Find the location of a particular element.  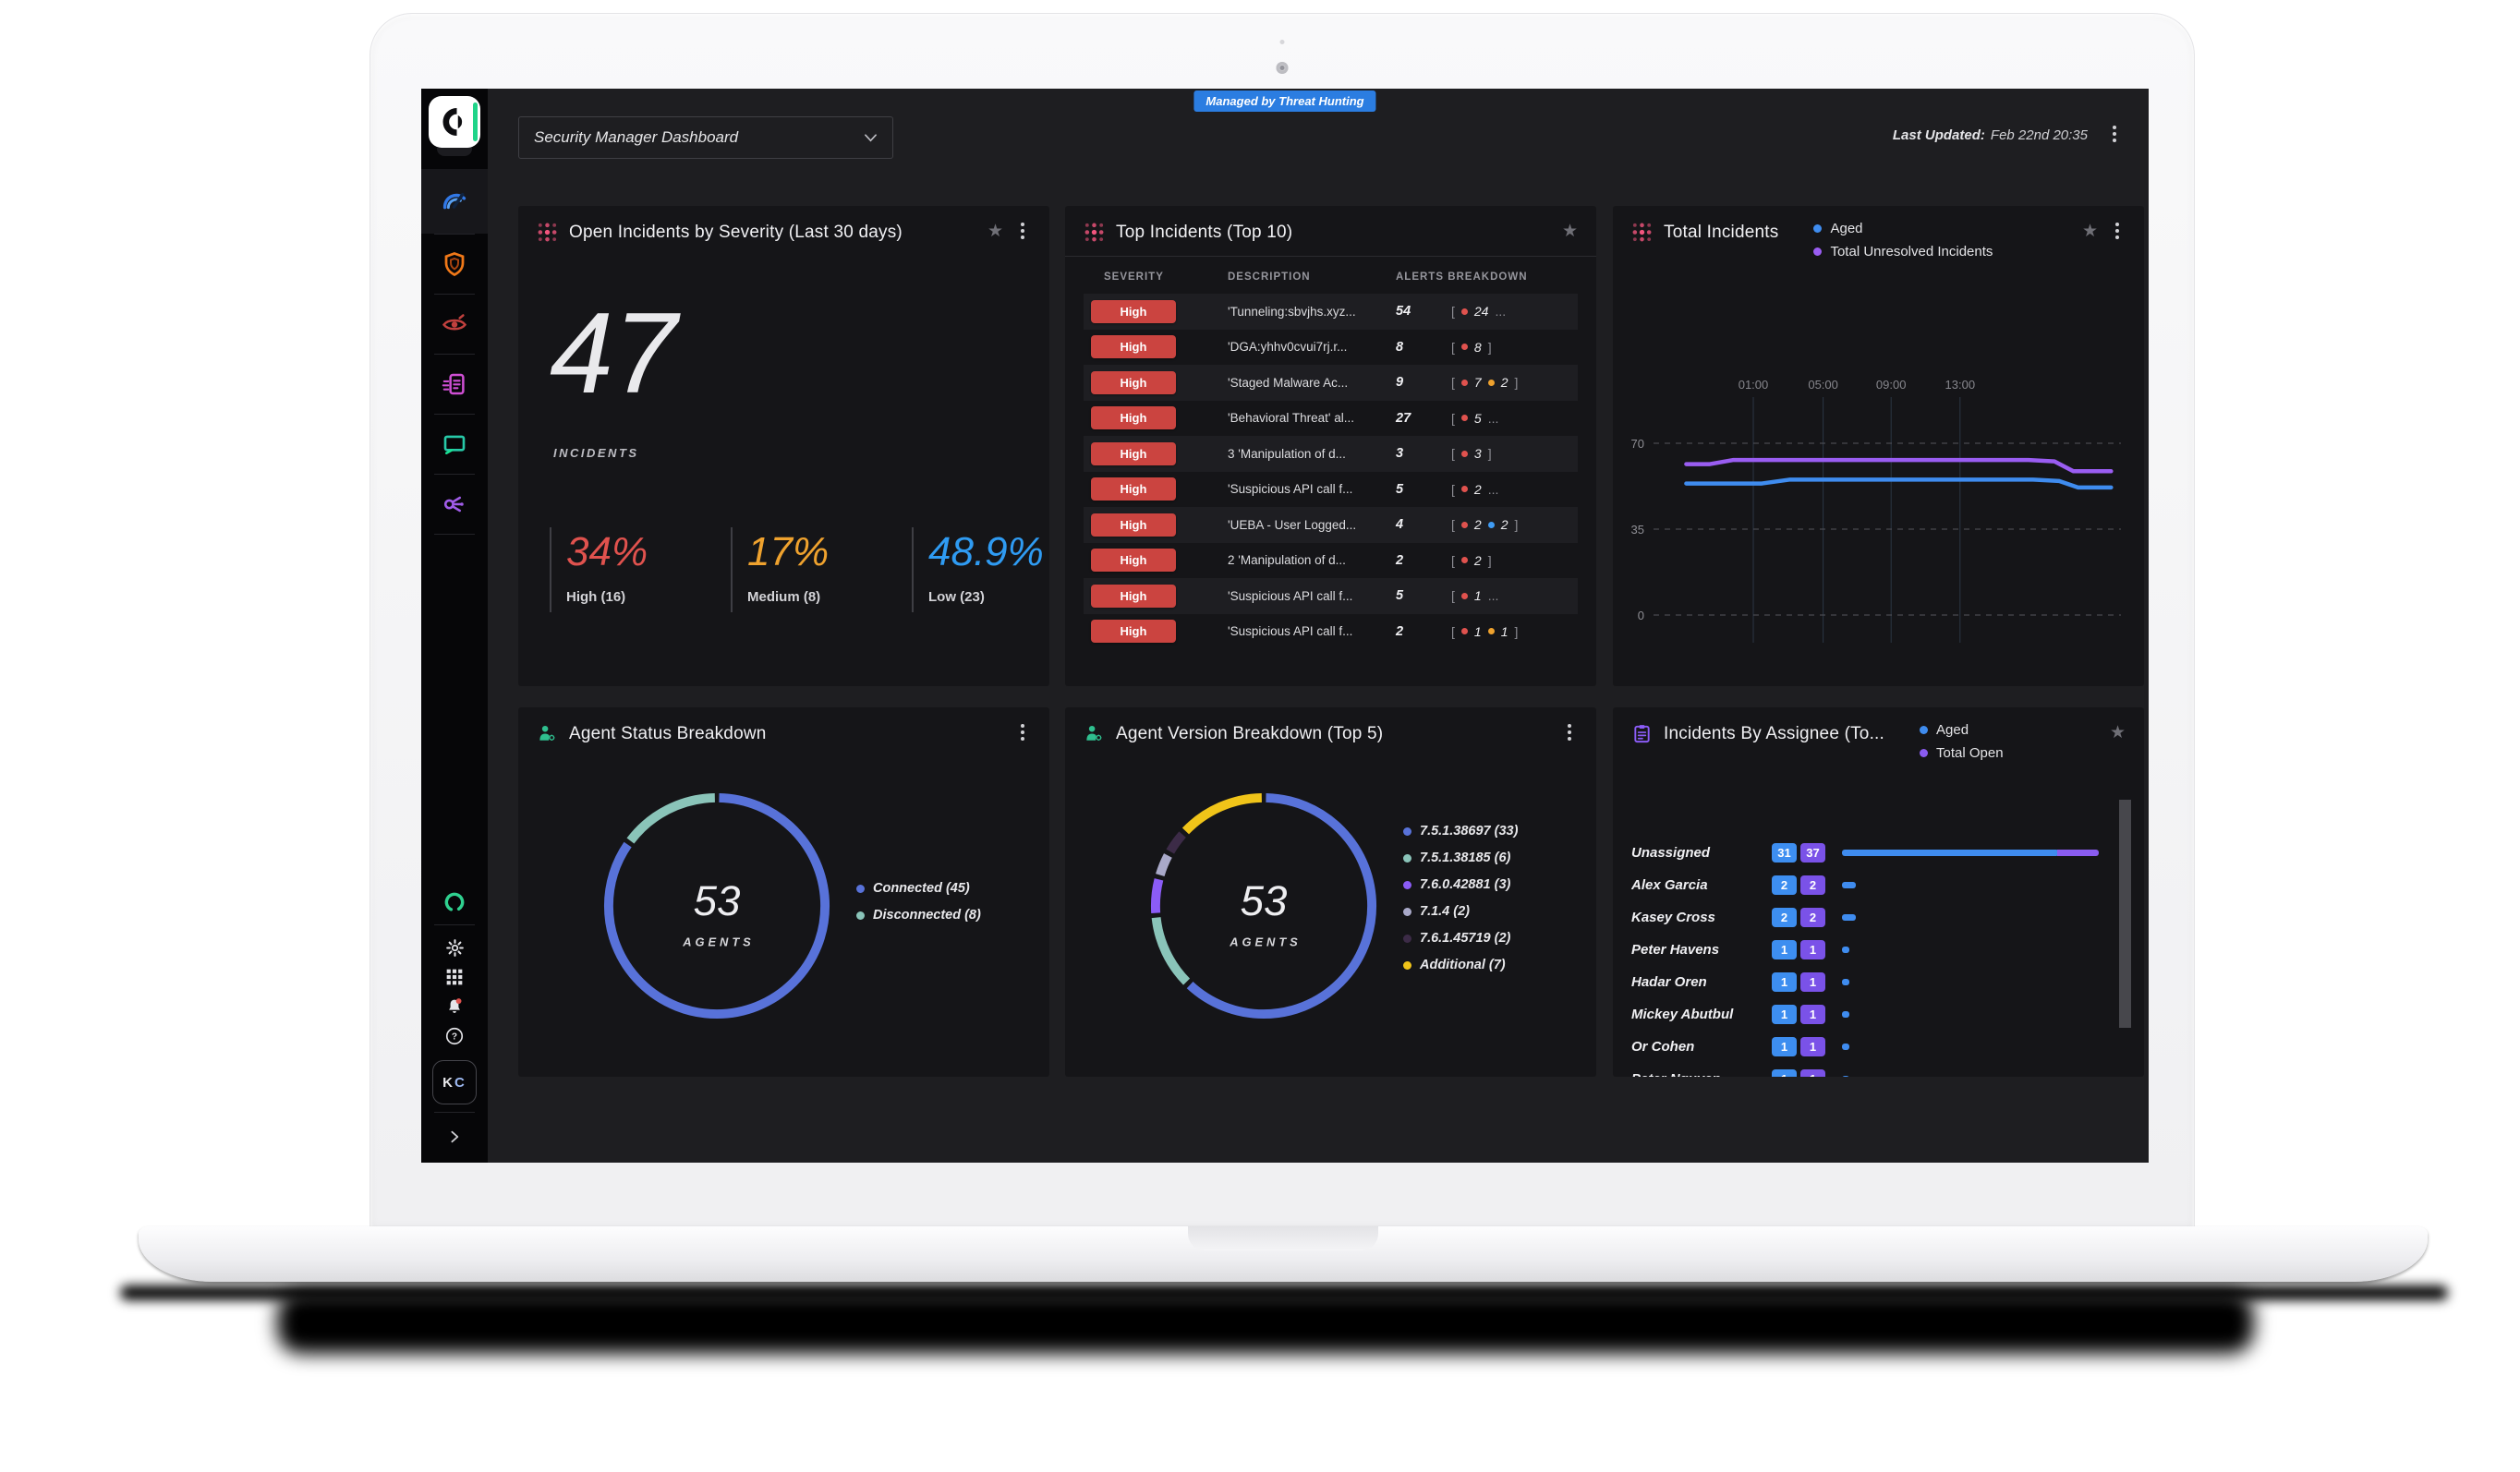

sidebar-expand-button is located at coordinates (454, 1137).